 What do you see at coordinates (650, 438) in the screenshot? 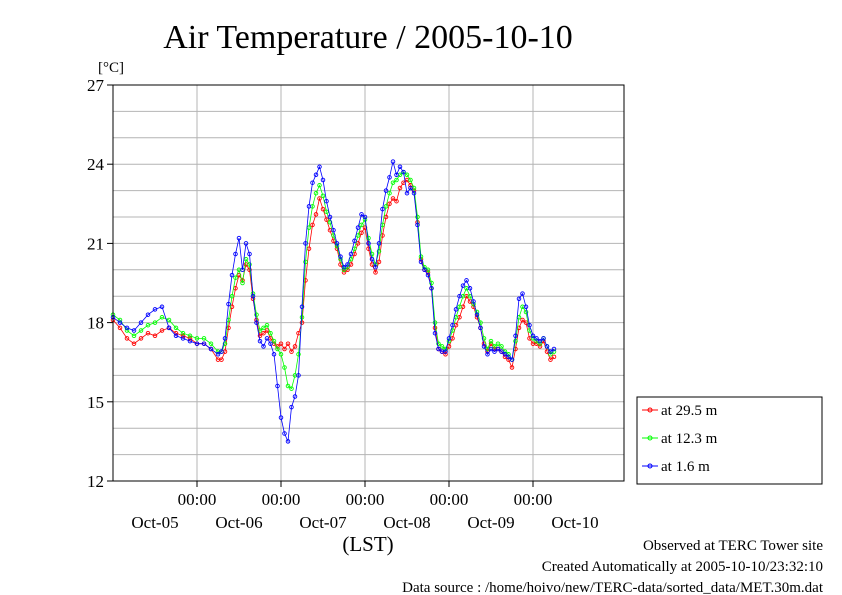
I see `legend-swatch-marker` at bounding box center [650, 438].